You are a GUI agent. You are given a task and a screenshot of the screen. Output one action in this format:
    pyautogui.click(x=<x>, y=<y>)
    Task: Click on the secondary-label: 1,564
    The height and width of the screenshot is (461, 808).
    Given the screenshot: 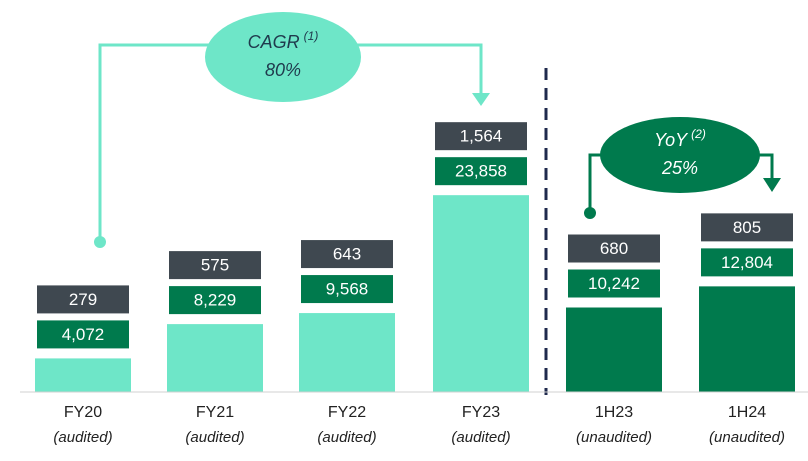 What is the action you would take?
    pyautogui.click(x=481, y=136)
    